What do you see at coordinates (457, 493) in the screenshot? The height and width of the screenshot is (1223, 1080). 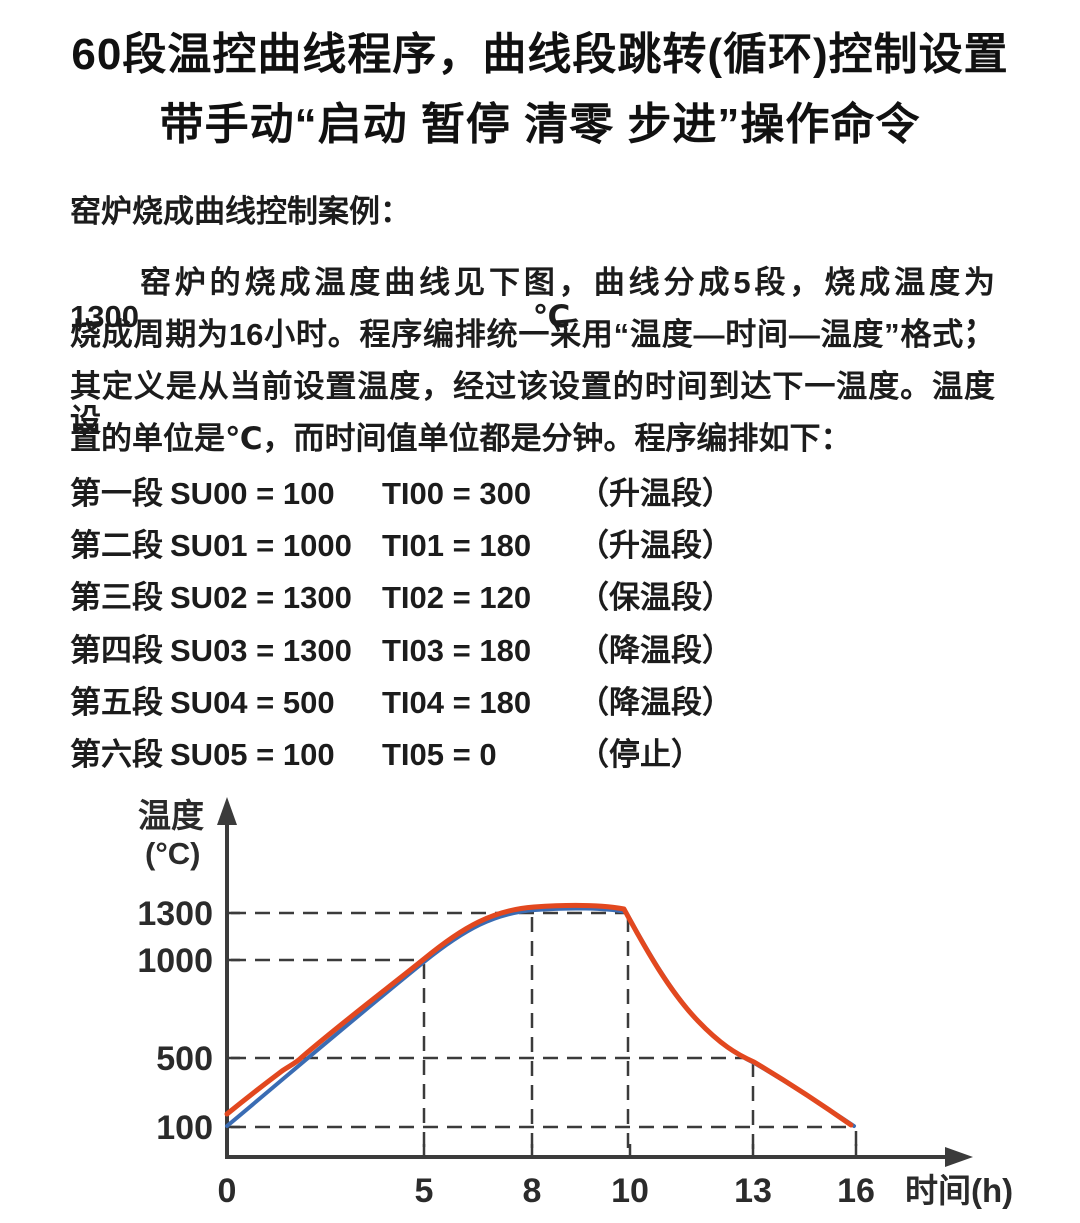 I see `ti-setting: TI00 = 300` at bounding box center [457, 493].